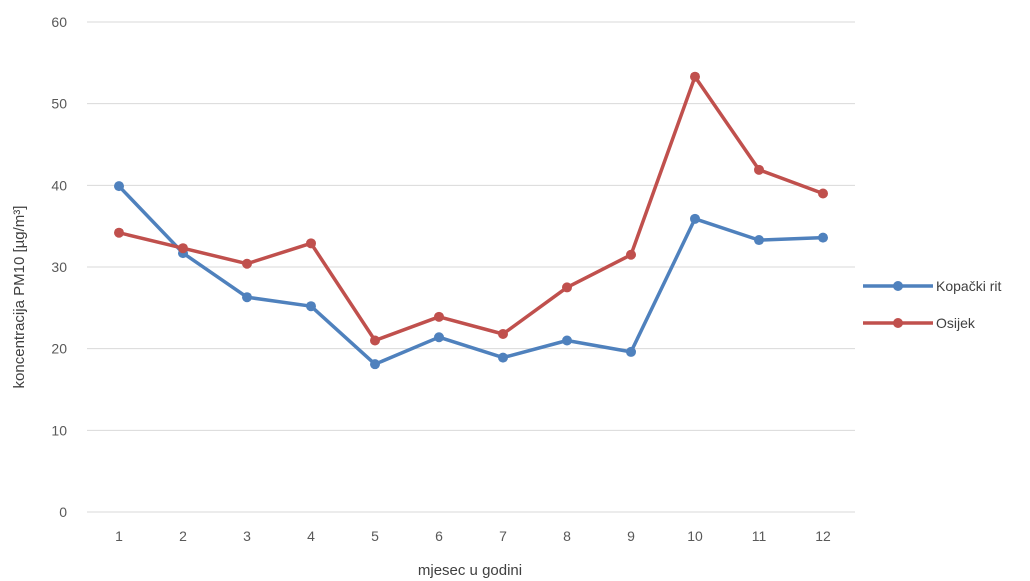 The image size is (1030, 581). Describe the element at coordinates (183, 536) in the screenshot. I see `x-tick-label: 2` at that location.